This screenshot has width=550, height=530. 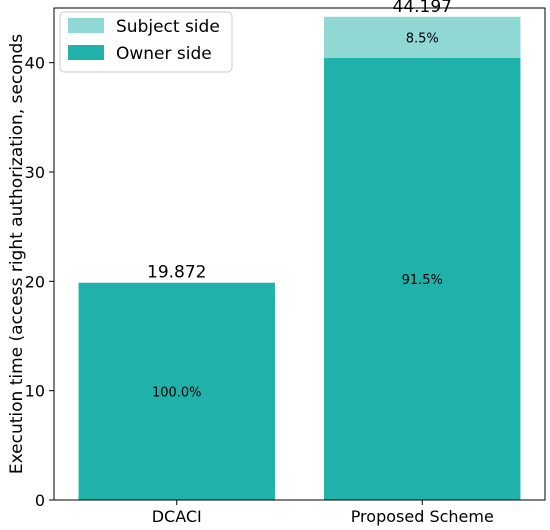 I want to click on bar-percent-label: 100.0%, so click(x=177, y=392).